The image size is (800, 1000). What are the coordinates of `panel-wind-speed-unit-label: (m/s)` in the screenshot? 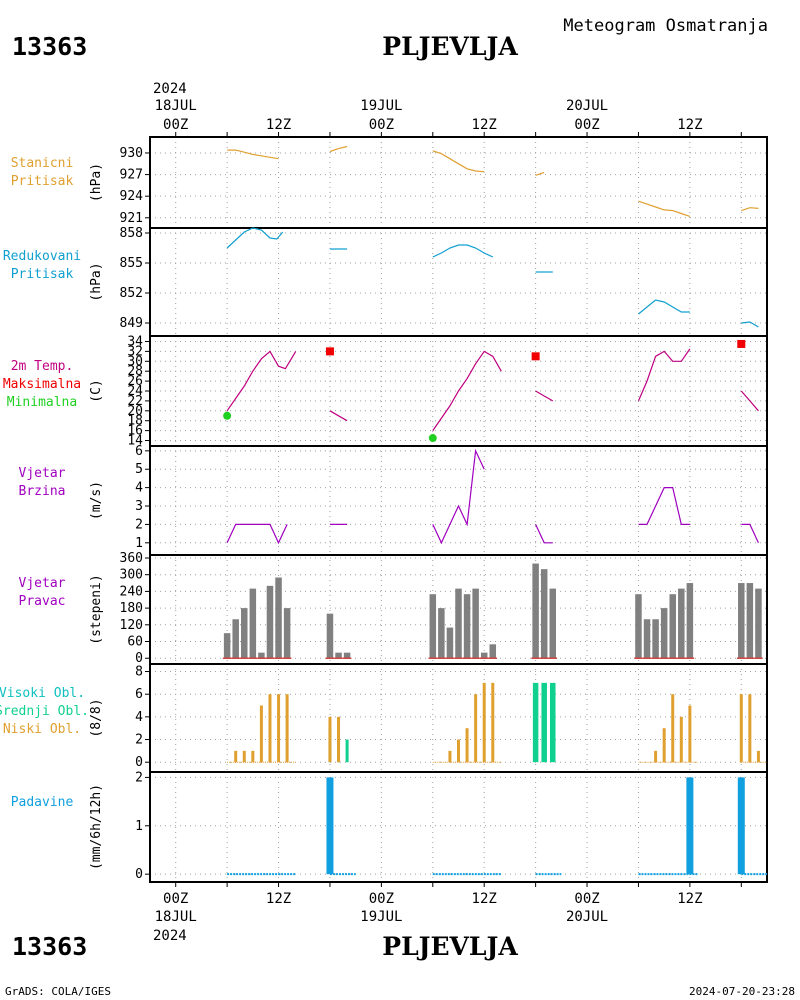 It's located at (96, 500).